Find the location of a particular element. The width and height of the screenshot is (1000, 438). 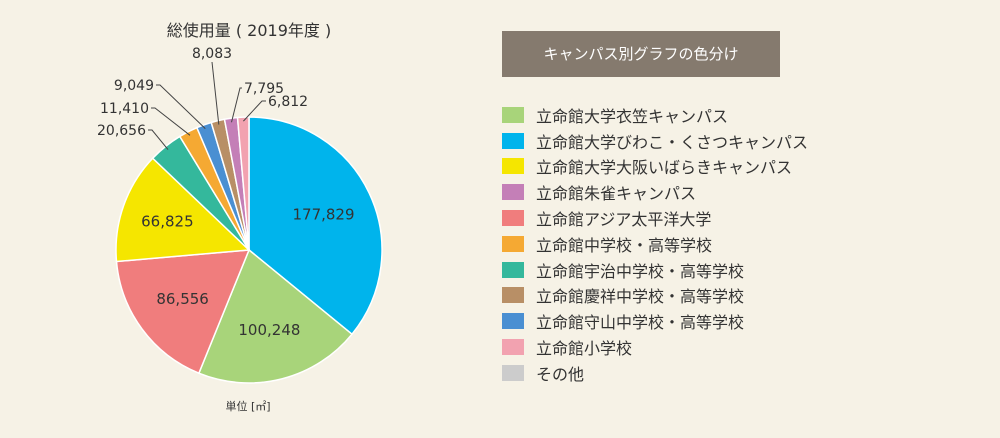

legend-item: 立命館守山中学校・高等学校 is located at coordinates (655, 321).